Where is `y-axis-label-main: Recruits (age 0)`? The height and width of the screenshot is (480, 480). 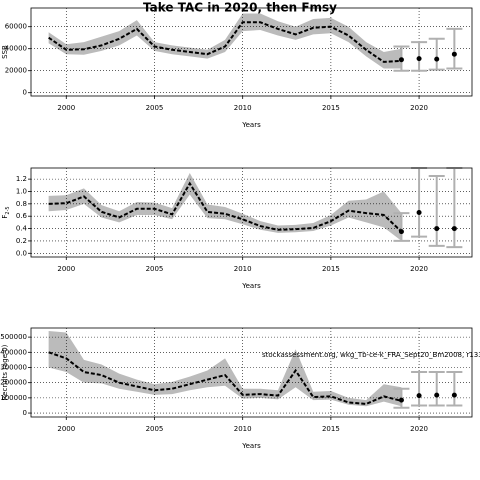
y-axis-label-main: Recruits (age 0) is located at coordinates (5, 372).